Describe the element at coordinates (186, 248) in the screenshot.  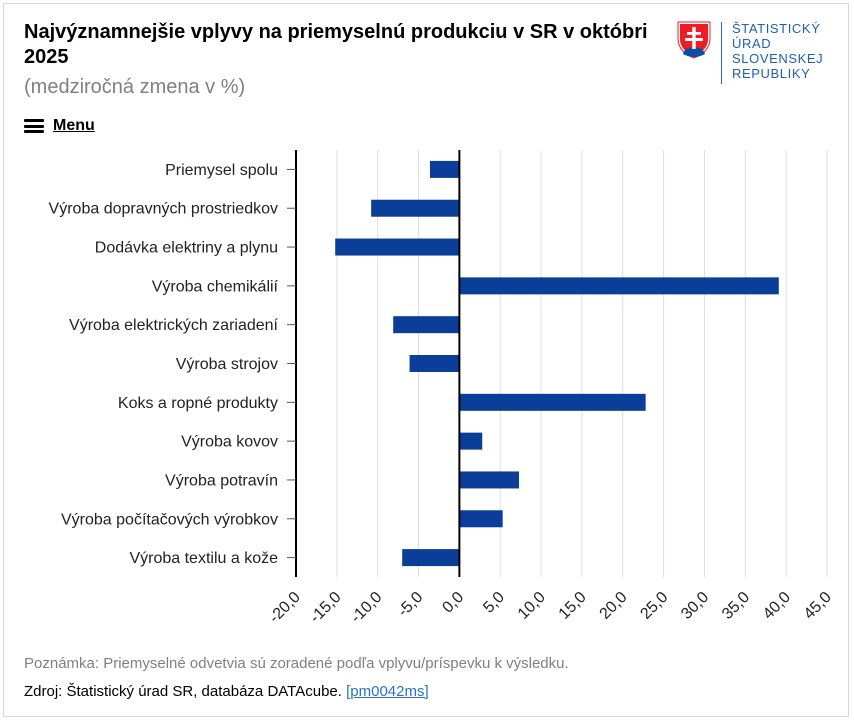
I see `category-label-2: Dodávka elektriny a plynu` at that location.